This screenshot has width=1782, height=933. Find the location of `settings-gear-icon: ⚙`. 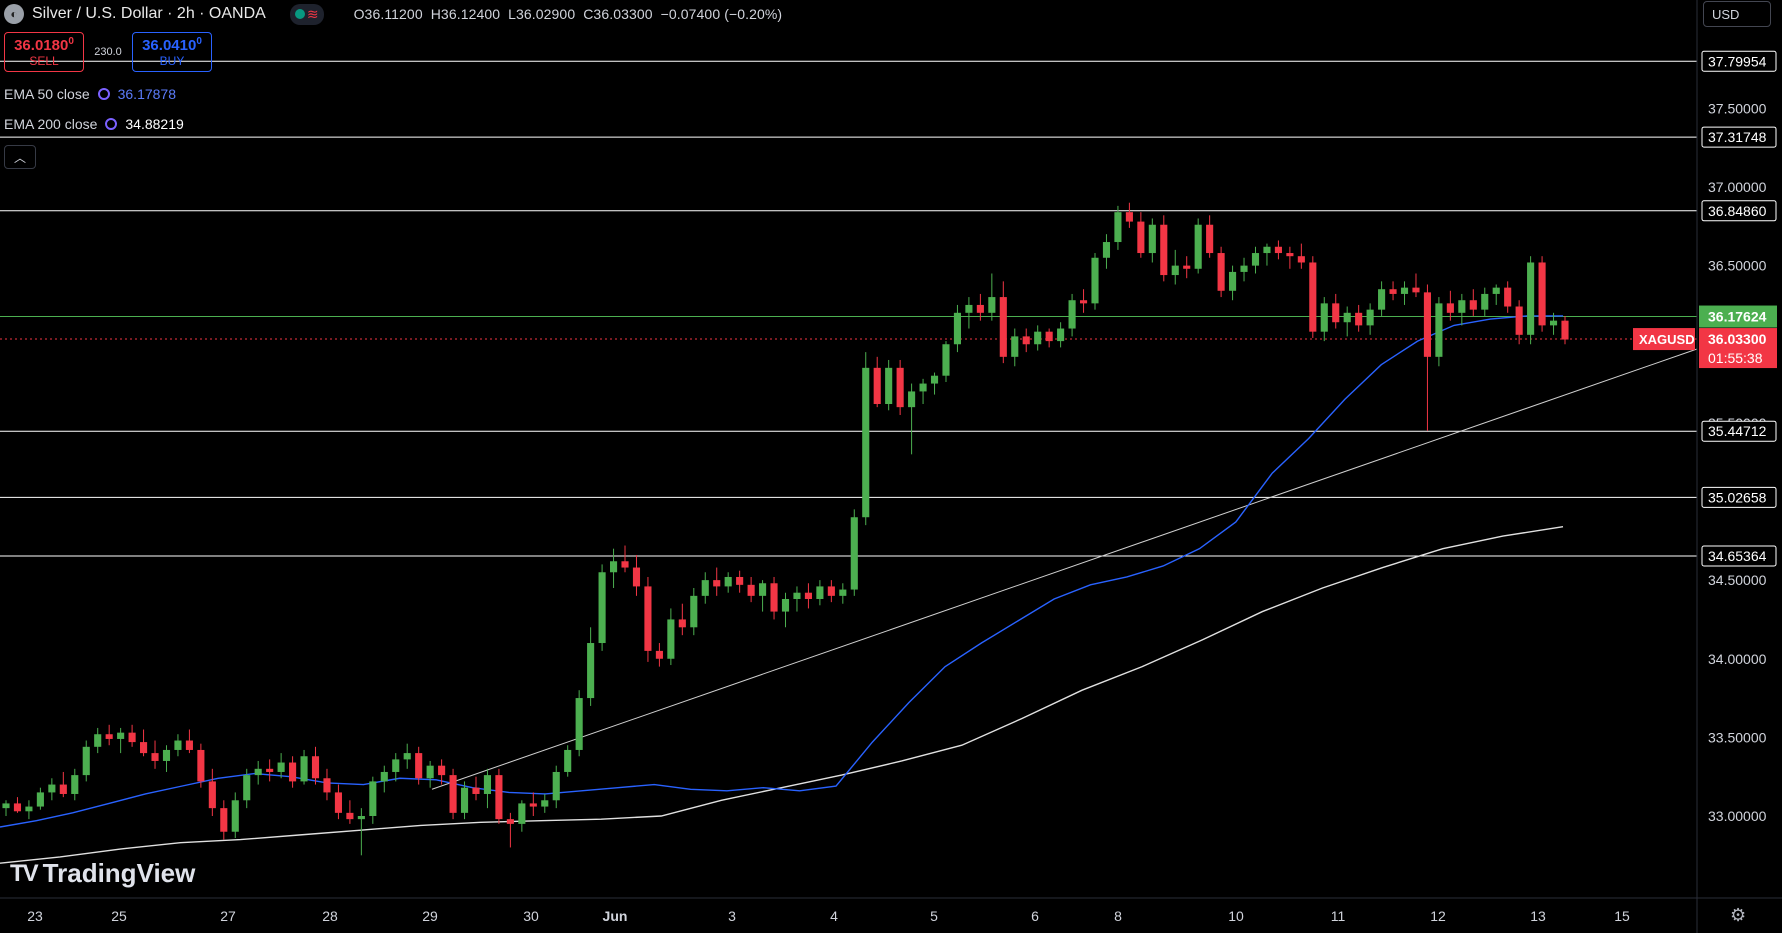

settings-gear-icon: ⚙ is located at coordinates (1738, 915).